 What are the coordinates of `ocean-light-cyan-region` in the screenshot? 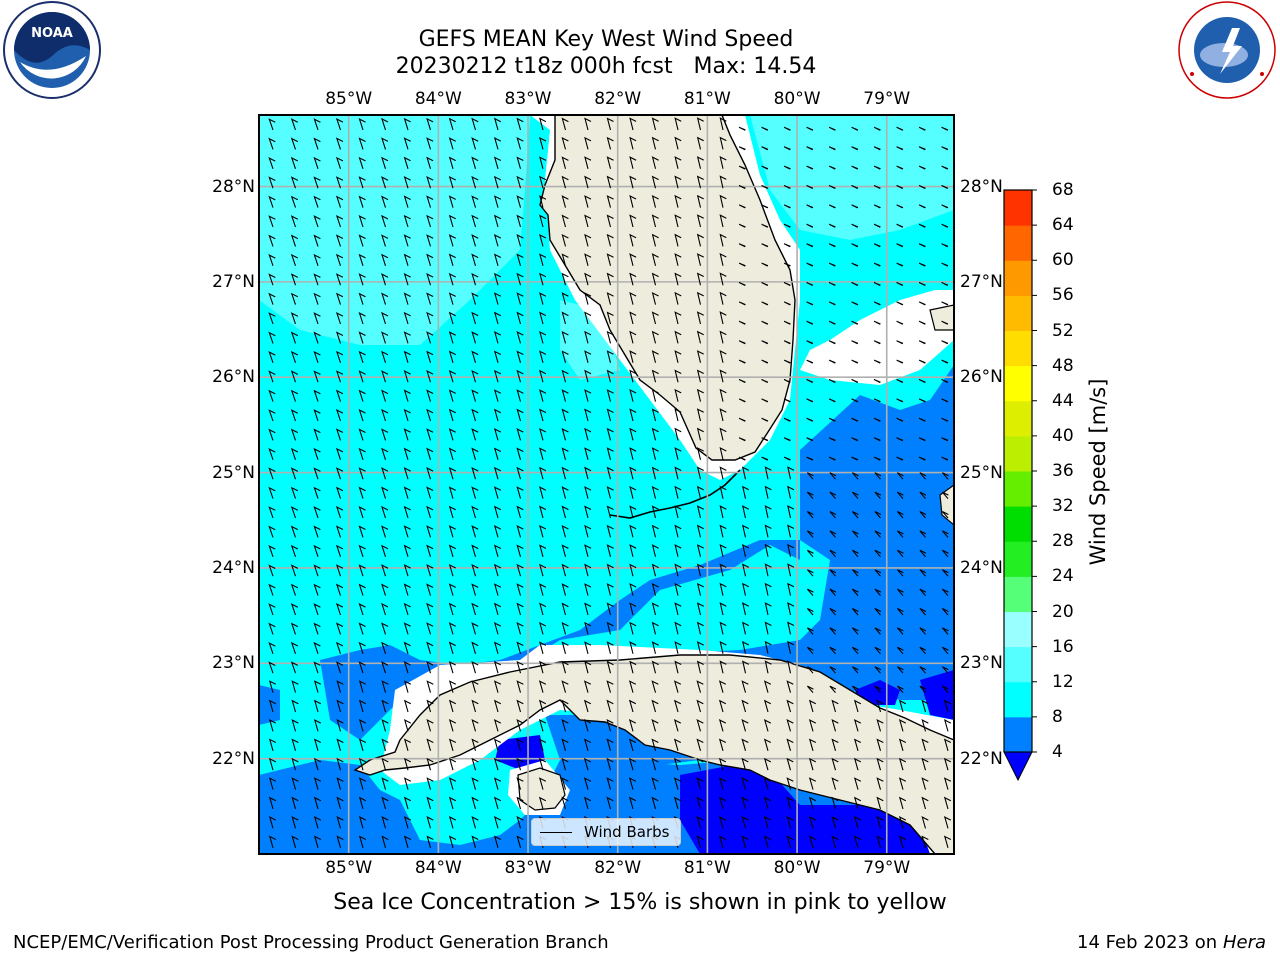 It's located at (852, 177).